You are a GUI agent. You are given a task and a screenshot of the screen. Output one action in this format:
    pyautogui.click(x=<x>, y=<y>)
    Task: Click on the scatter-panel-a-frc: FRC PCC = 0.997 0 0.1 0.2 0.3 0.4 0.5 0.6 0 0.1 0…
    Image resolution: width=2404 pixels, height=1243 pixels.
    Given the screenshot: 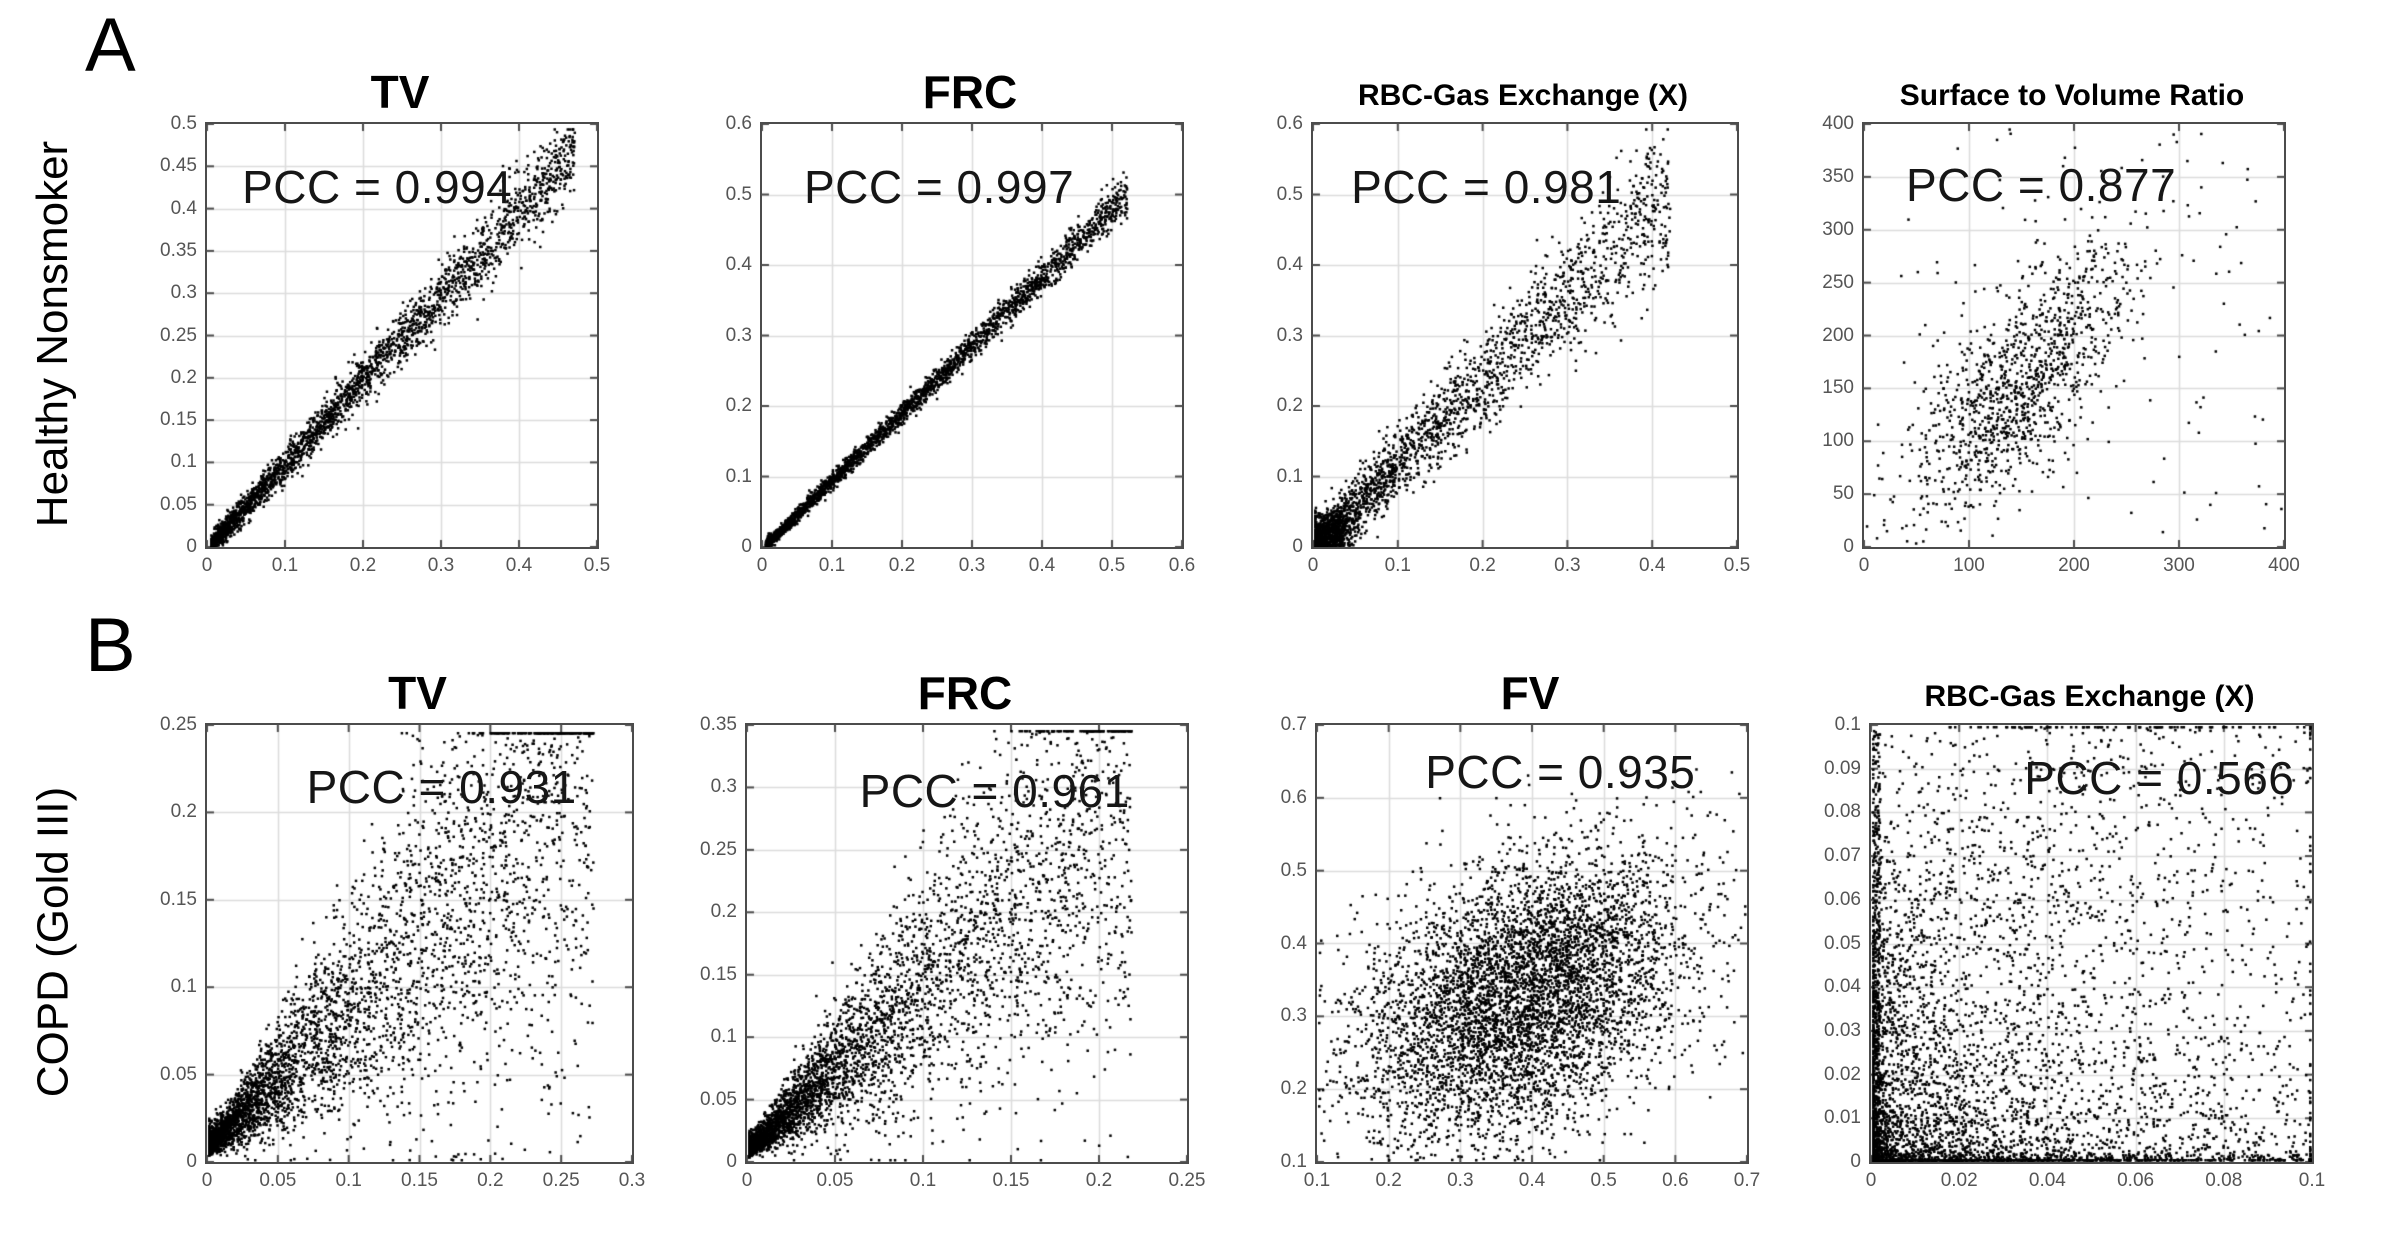 What is the action you would take?
    pyautogui.click(x=950, y=329)
    